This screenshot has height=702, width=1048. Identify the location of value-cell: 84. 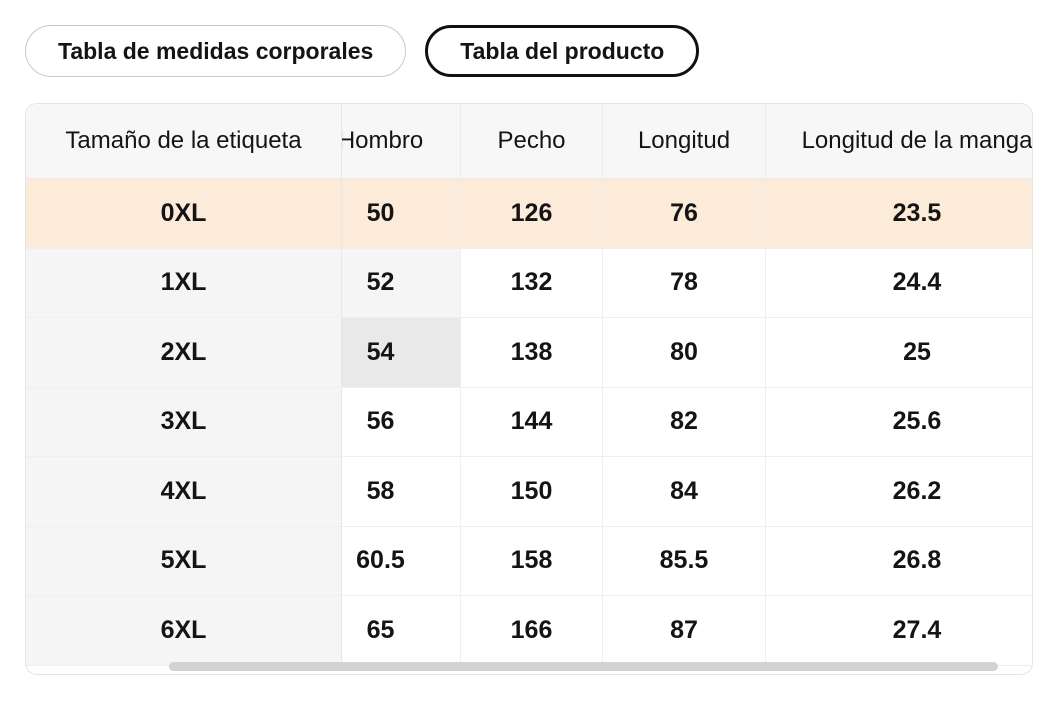
(684, 492).